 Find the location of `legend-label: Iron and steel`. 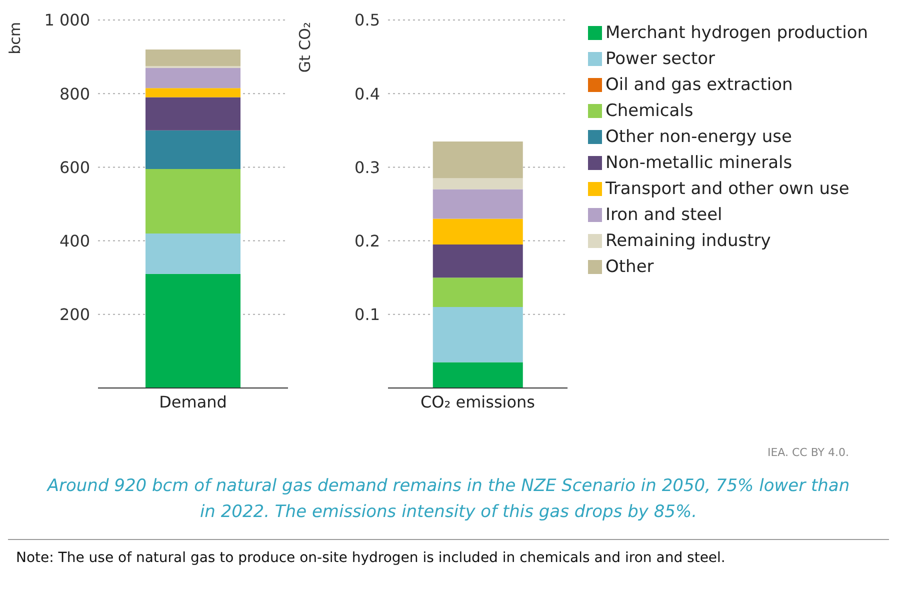

legend-label: Iron and steel is located at coordinates (664, 215).